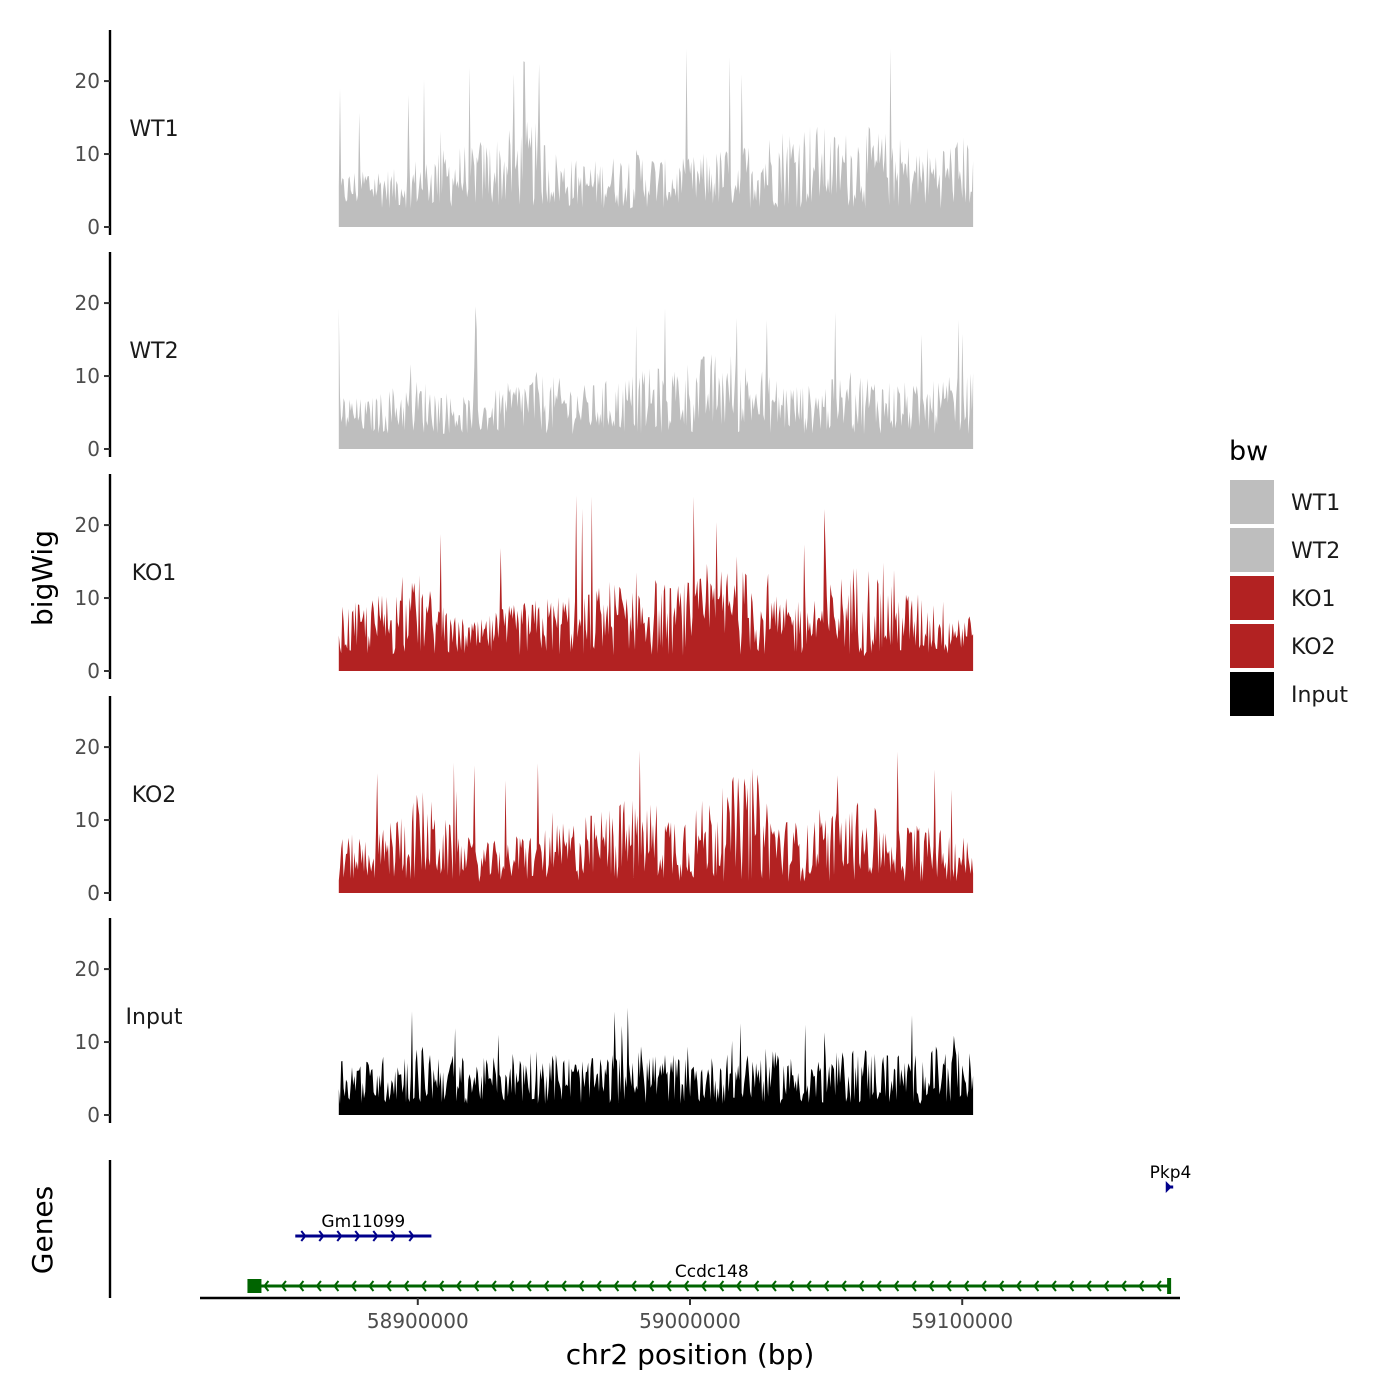  I want to click on x-axis: 58900000 59000000 59100000, so click(690, 1314).